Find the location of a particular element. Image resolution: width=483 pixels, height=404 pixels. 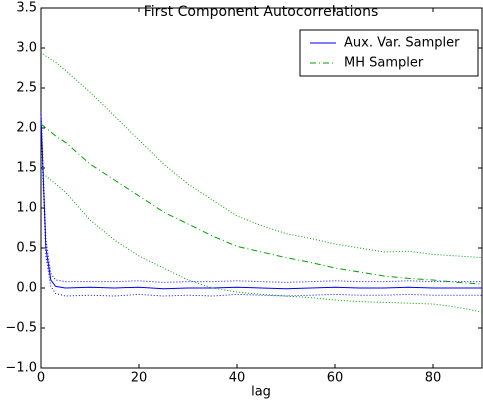

legend-label: Aux. Var. Sampler is located at coordinates (402, 43).